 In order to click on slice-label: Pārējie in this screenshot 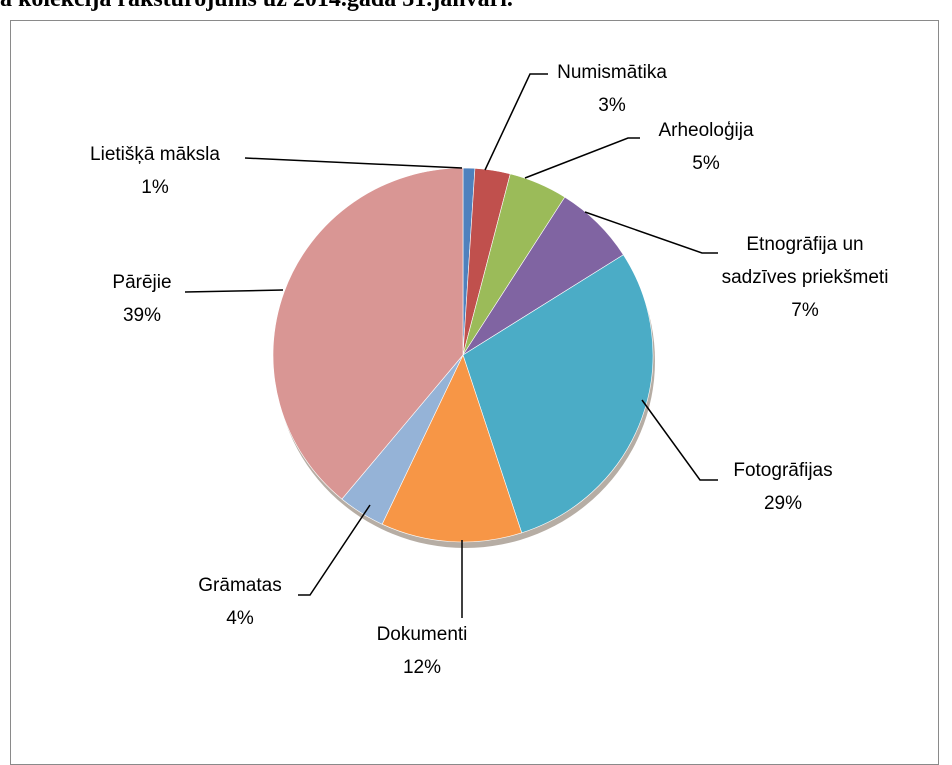, I will do `click(142, 282)`.